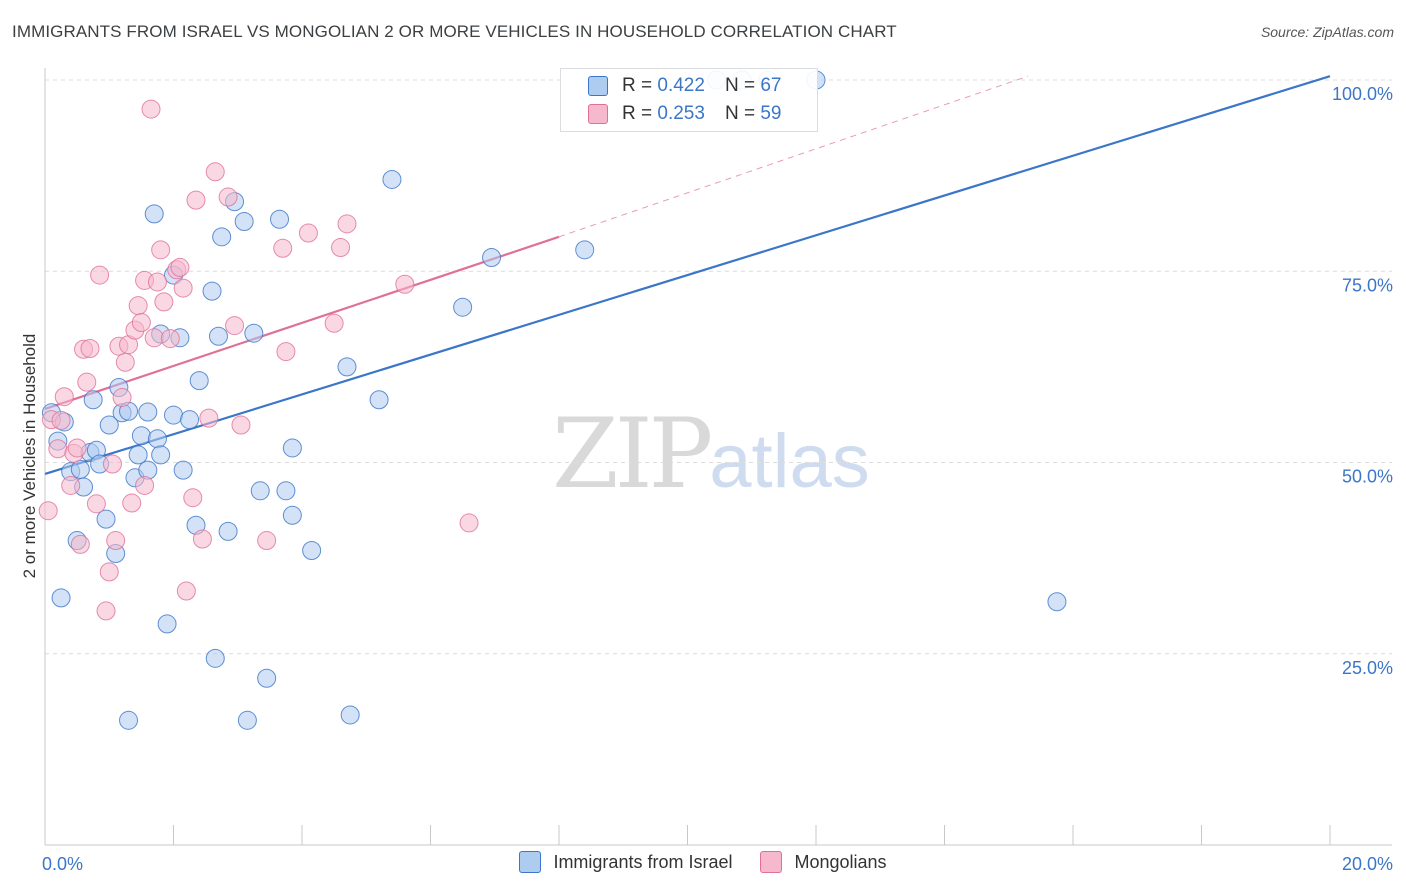 Image resolution: width=1406 pixels, height=892 pixels. I want to click on y-tick-label: 25.0%, so click(1367, 668).